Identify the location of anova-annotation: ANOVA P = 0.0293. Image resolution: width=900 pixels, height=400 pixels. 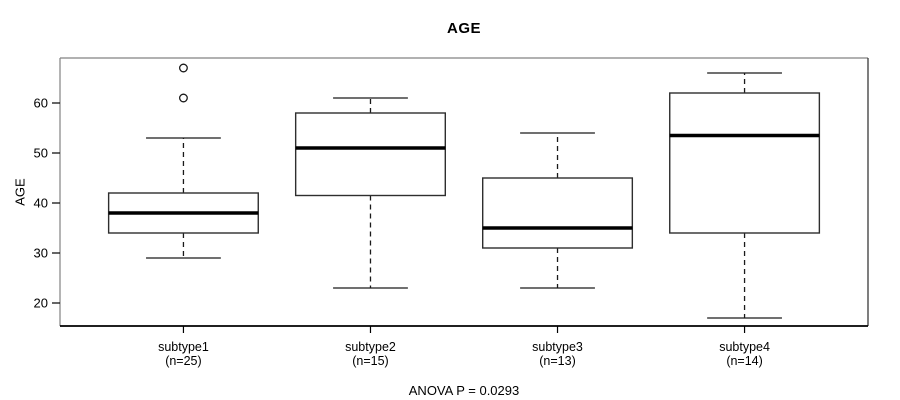
(464, 390).